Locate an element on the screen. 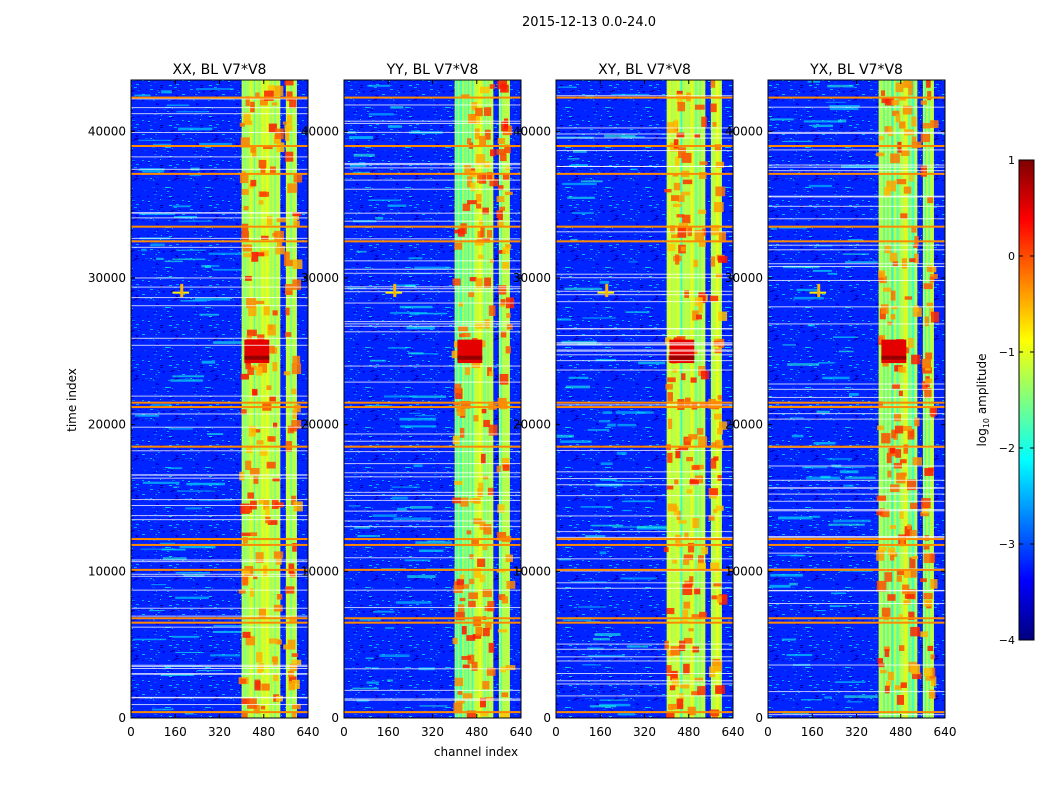 The height and width of the screenshot is (800, 1050). panel-title: XY, BL V7*V8 is located at coordinates (644, 70).